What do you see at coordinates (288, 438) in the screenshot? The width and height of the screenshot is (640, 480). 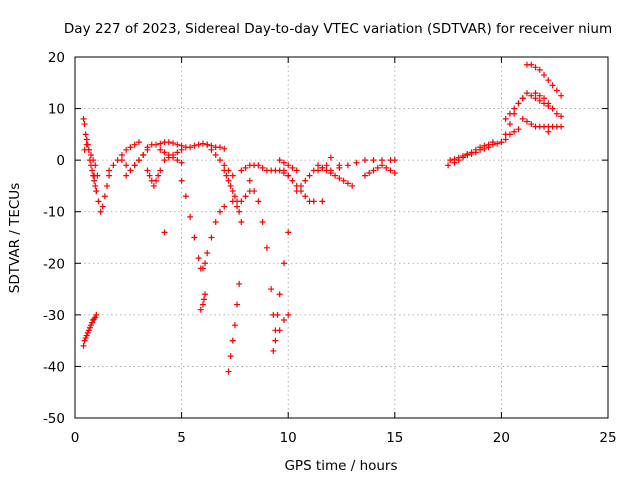 I see `x-tick-label: 10` at bounding box center [288, 438].